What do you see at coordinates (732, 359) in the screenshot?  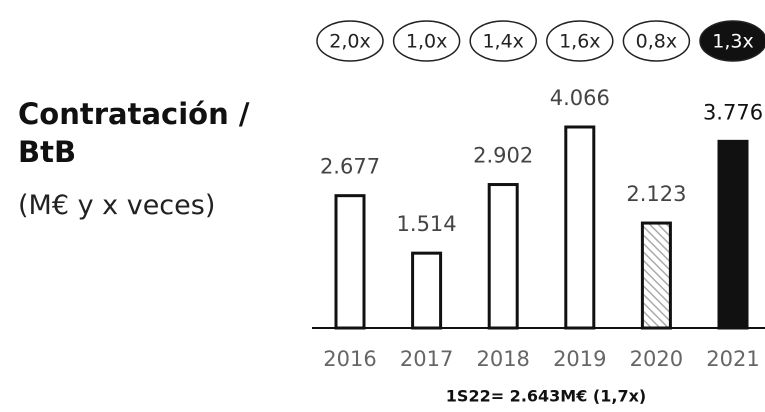 I see `x-tick-label: 2021` at bounding box center [732, 359].